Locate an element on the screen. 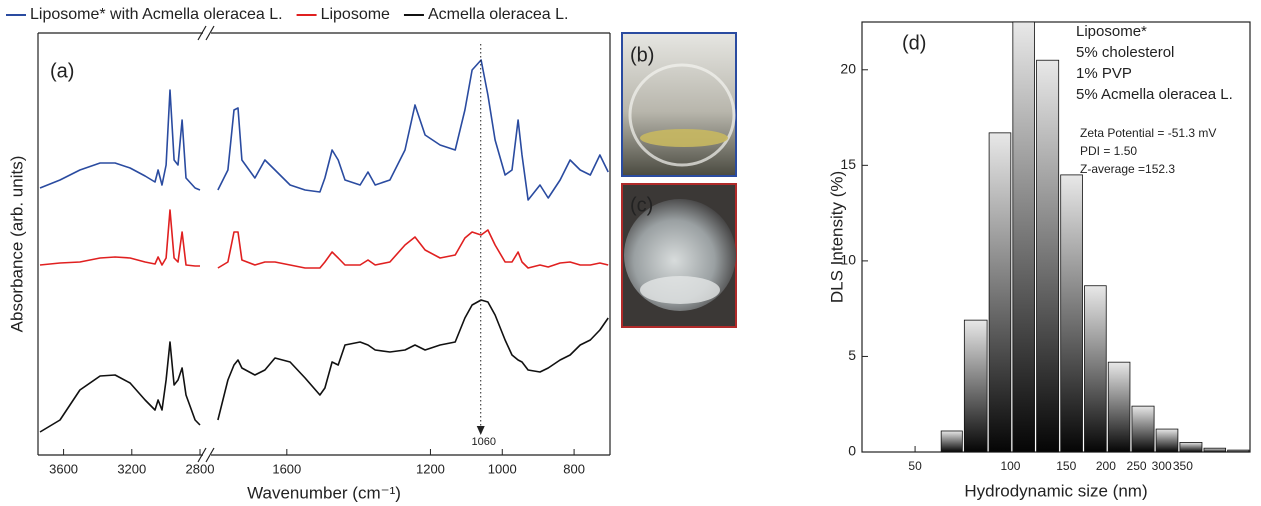  x-tick-label: 1600 is located at coordinates (286, 468).